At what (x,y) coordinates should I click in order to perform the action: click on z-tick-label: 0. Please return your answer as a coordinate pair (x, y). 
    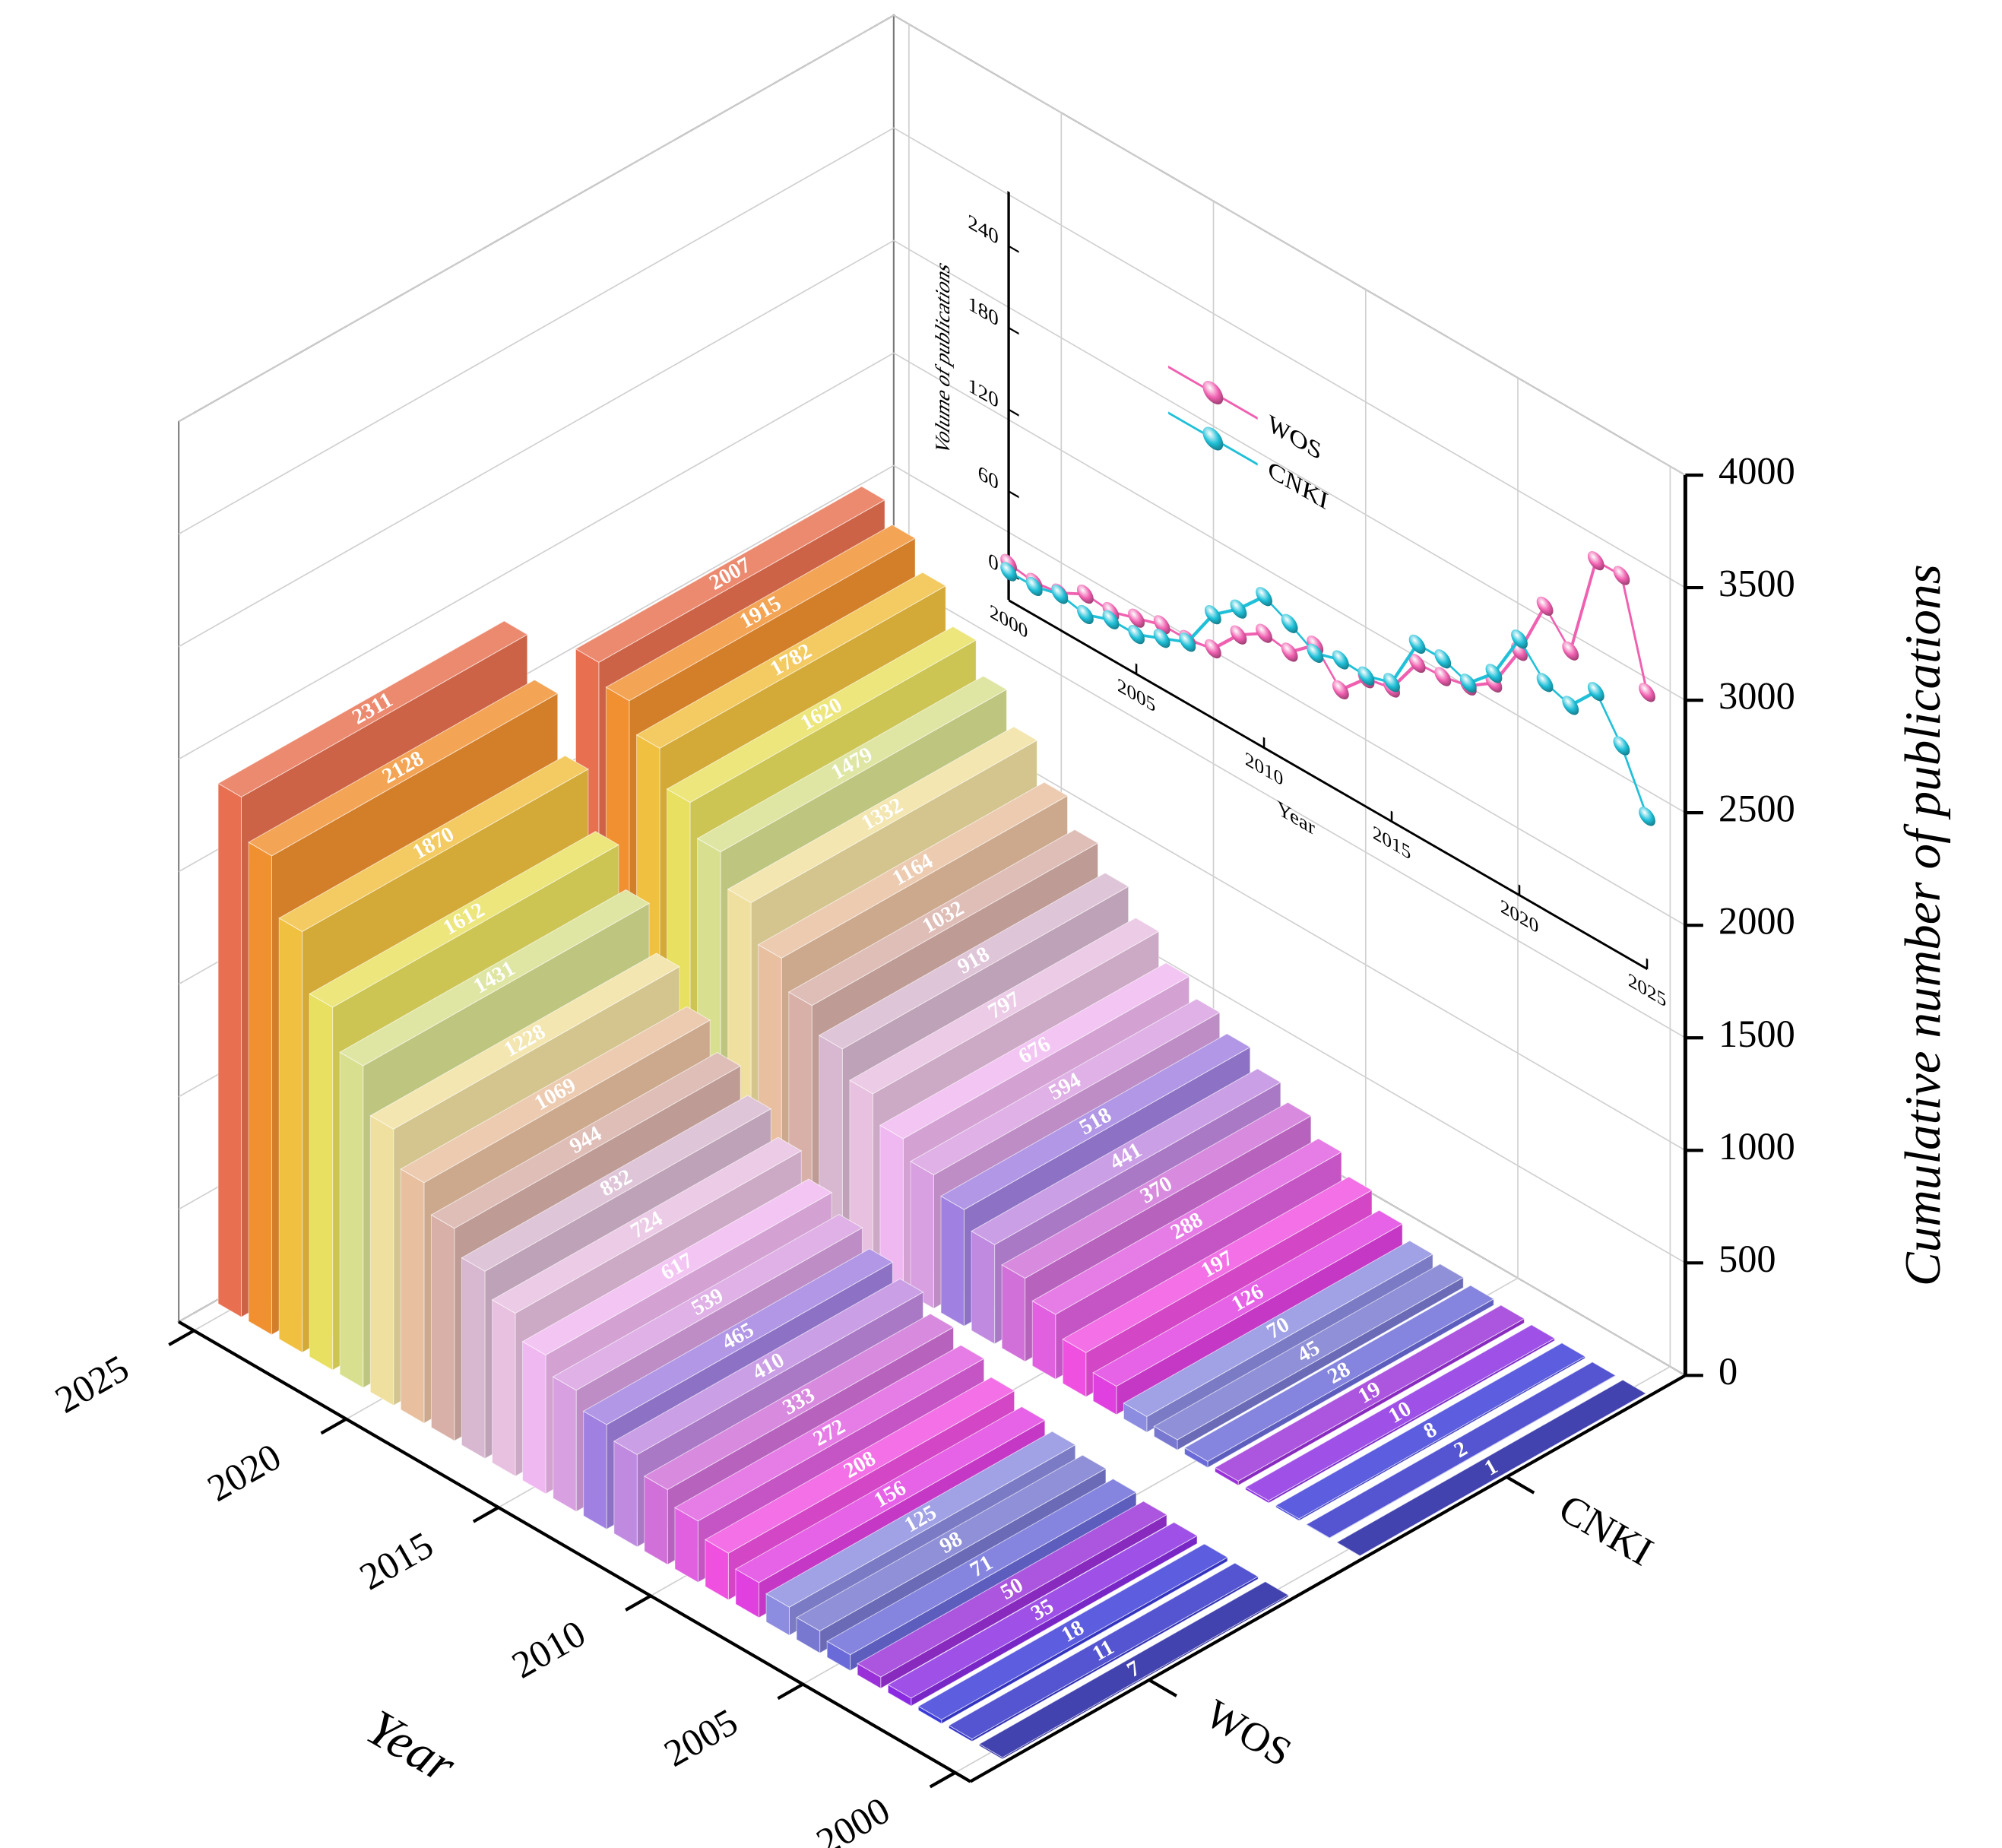
    Looking at the image, I should click on (1727, 1371).